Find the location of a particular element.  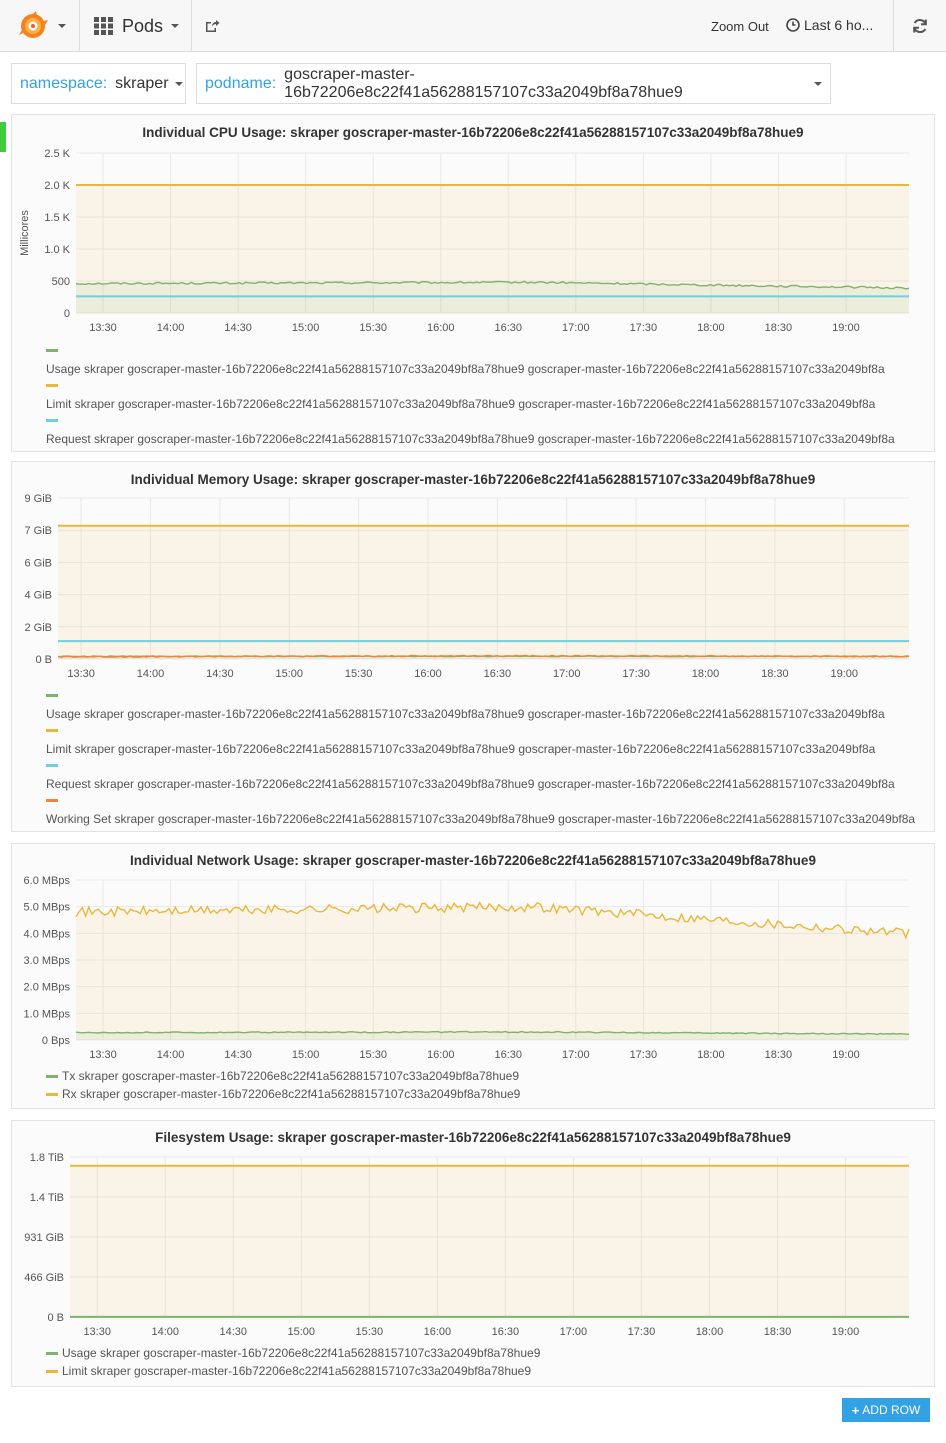

clock-icon is located at coordinates (793, 25).